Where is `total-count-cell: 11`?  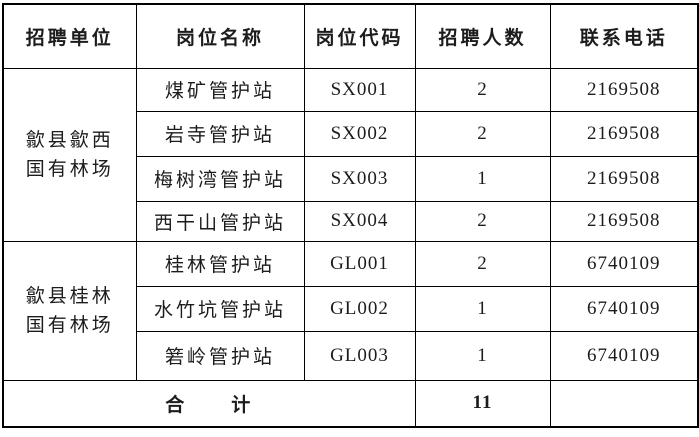 total-count-cell: 11 is located at coordinates (482, 403).